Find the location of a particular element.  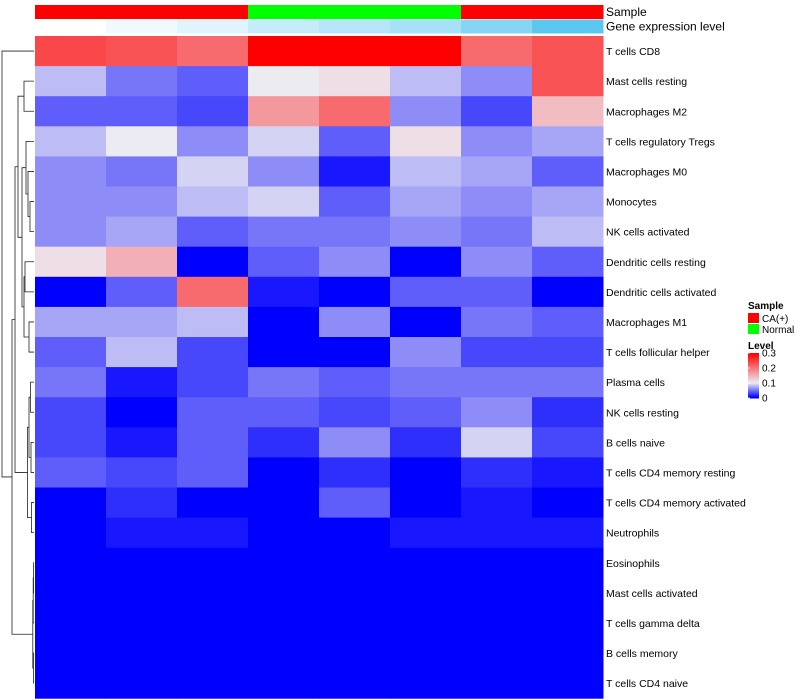

row-label: B cells naive is located at coordinates (635, 443).